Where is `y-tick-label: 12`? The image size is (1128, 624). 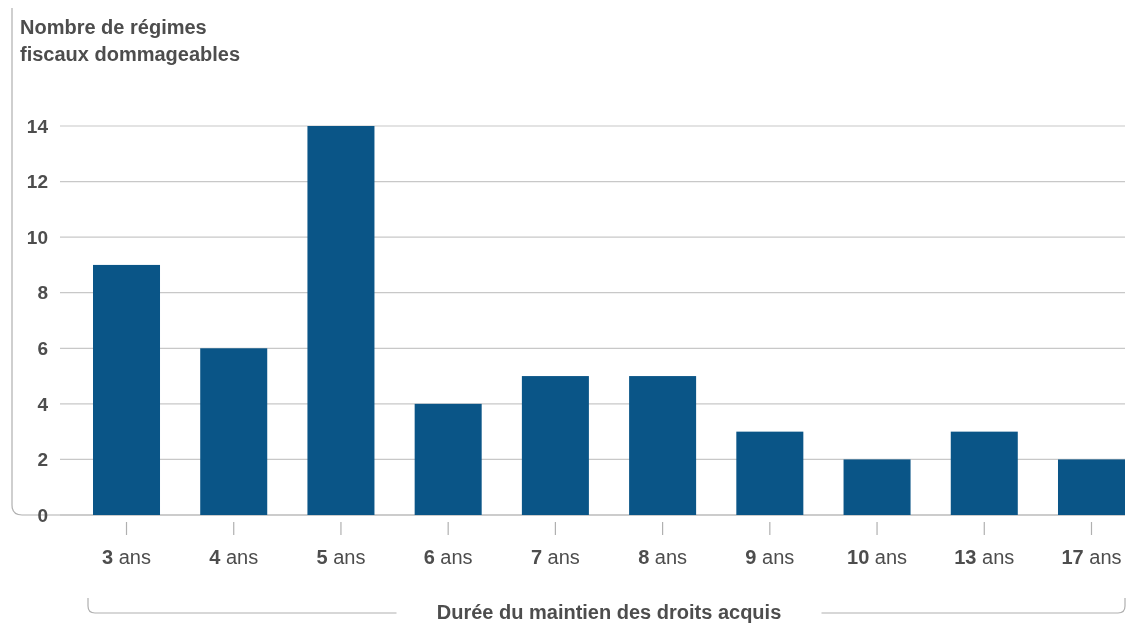 y-tick-label: 12 is located at coordinates (37, 182).